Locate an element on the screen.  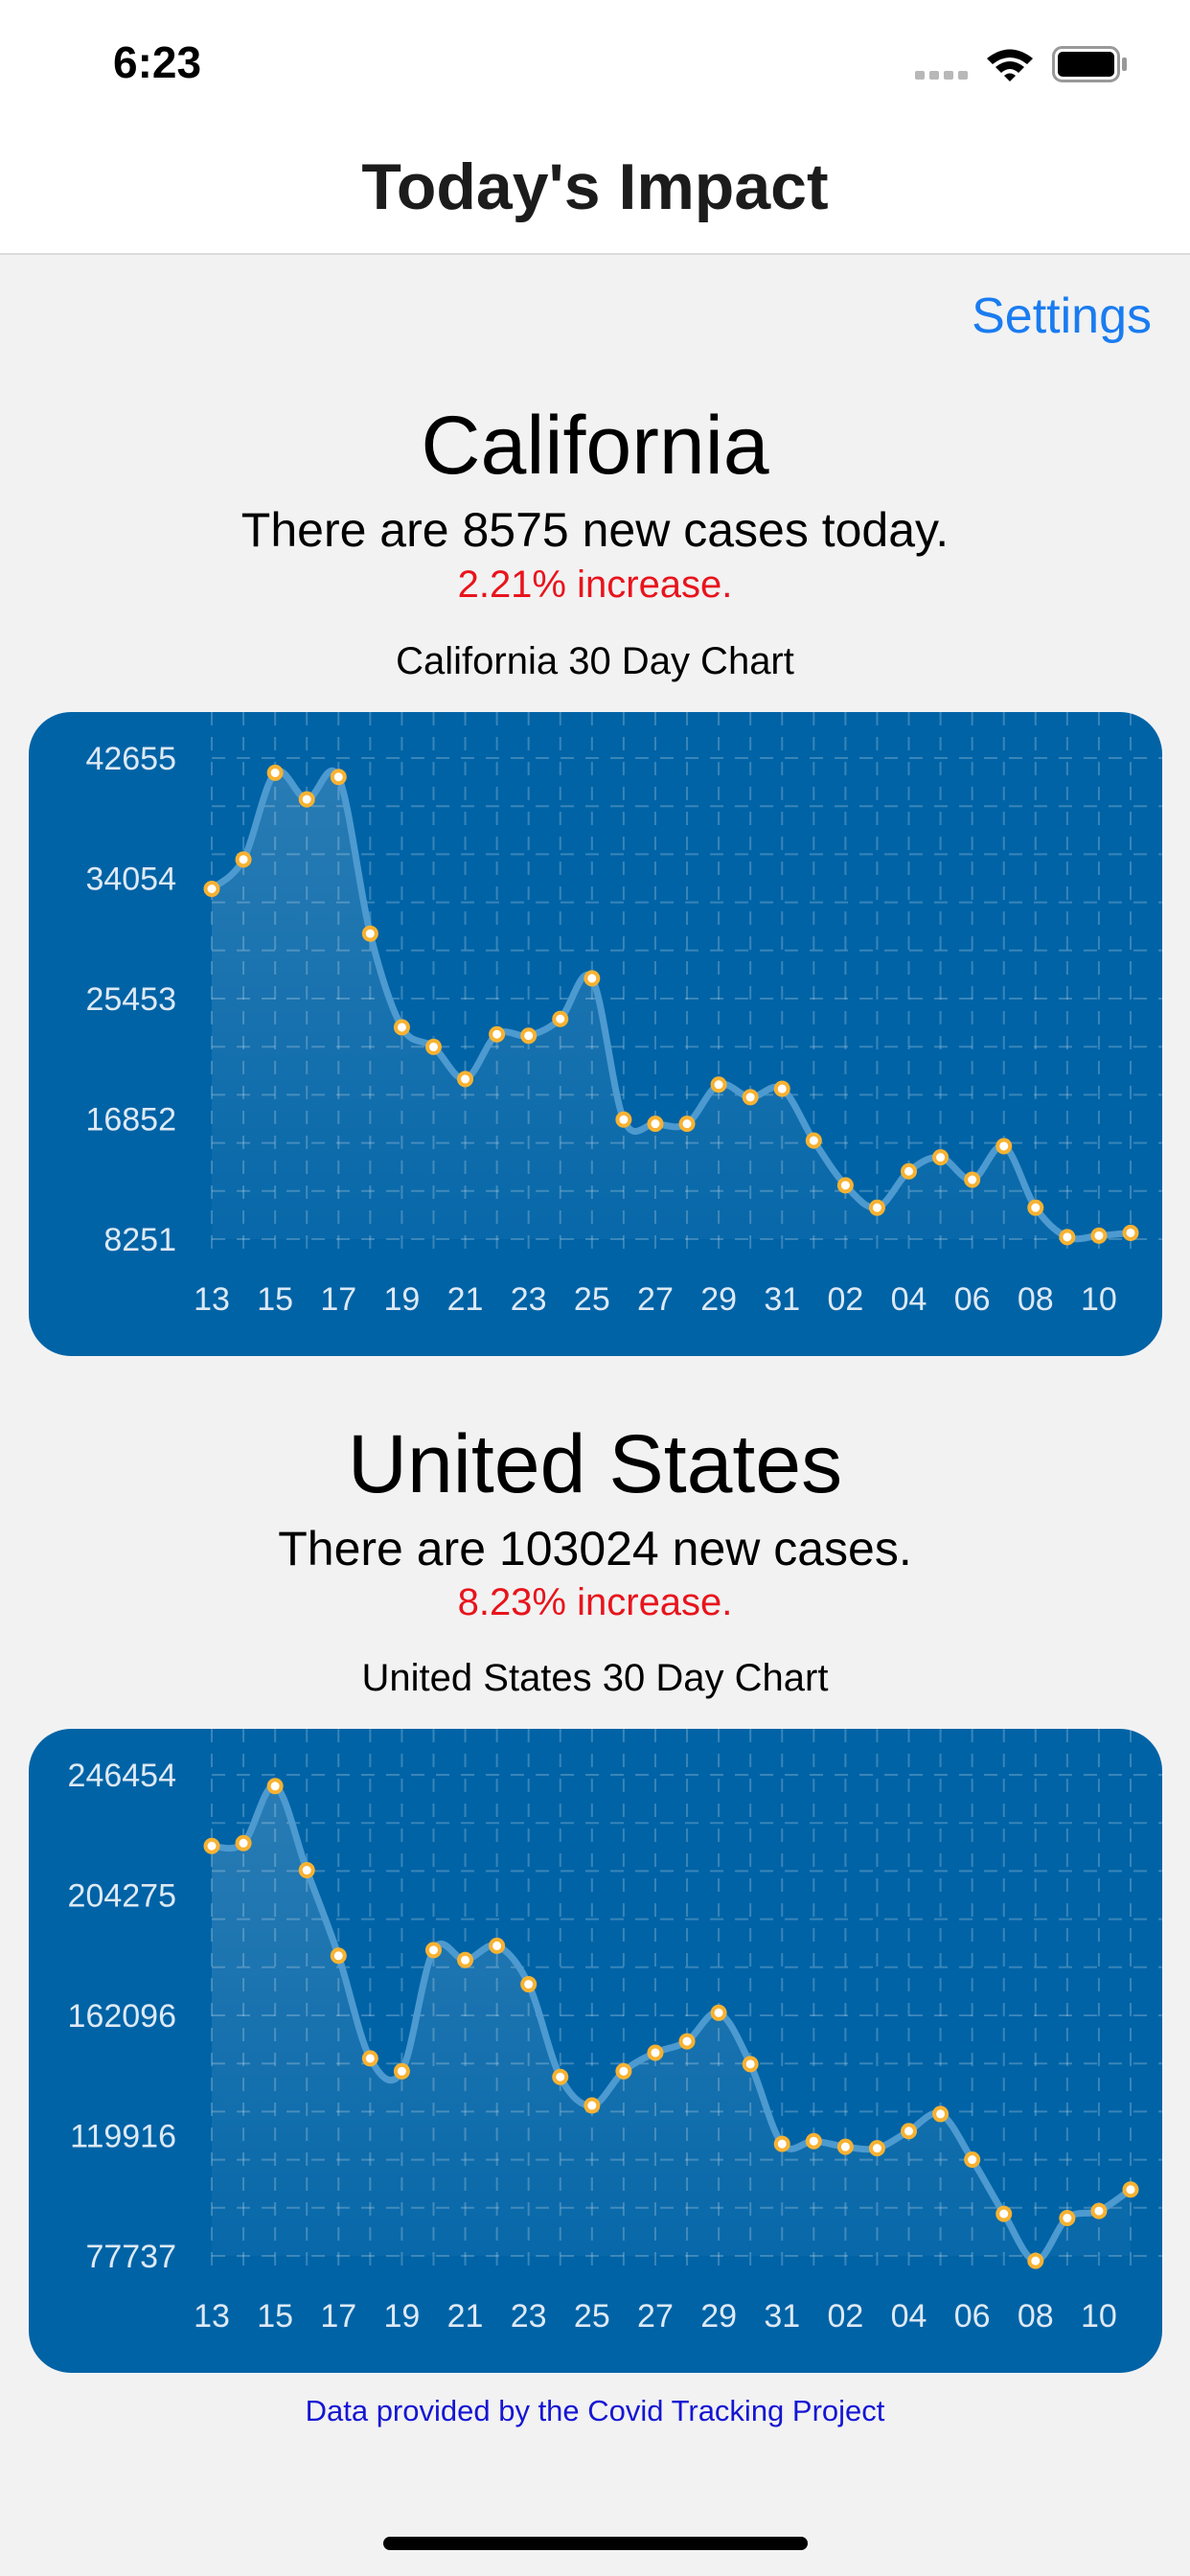
united-states-title: United States is located at coordinates (595, 1464).